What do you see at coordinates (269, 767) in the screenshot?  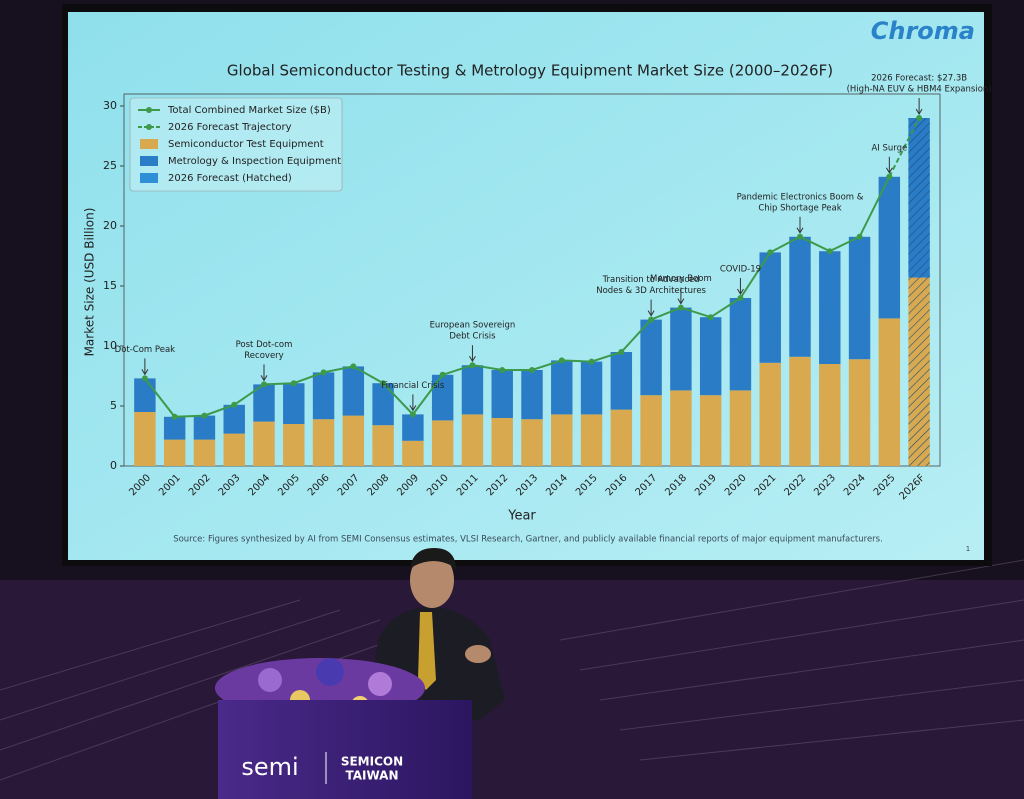 I see `podium-brand: semi` at bounding box center [269, 767].